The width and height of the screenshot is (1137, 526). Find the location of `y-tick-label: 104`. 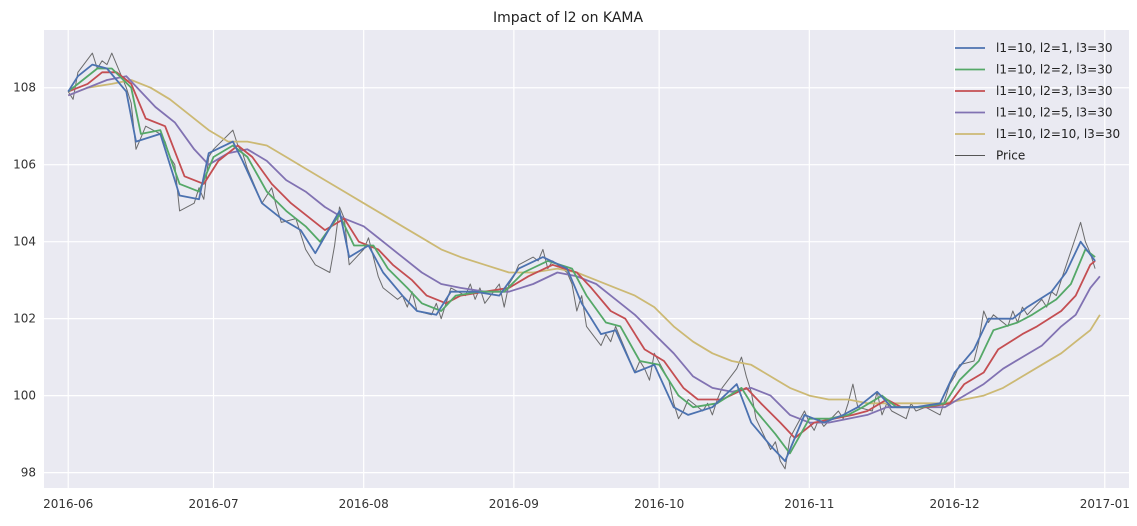

y-tick-label: 104 is located at coordinates (24, 242).